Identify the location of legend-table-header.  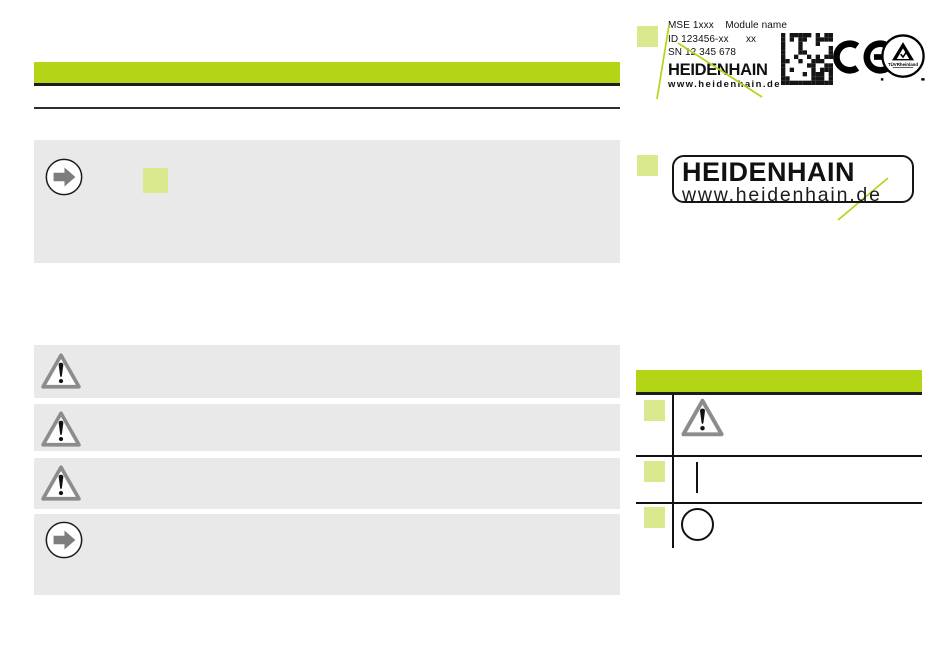
(779, 382).